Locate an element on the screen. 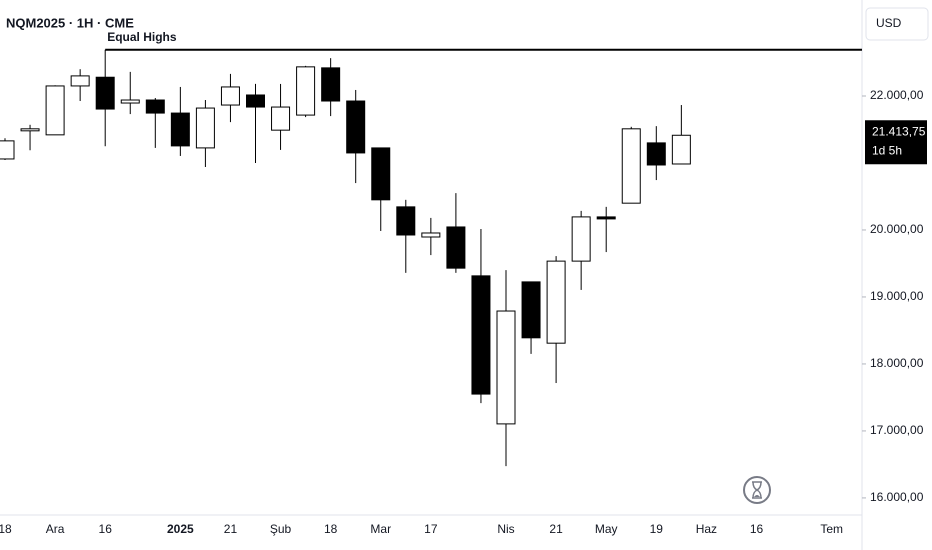  y-tick-label: 19.000,00 is located at coordinates (897, 296).